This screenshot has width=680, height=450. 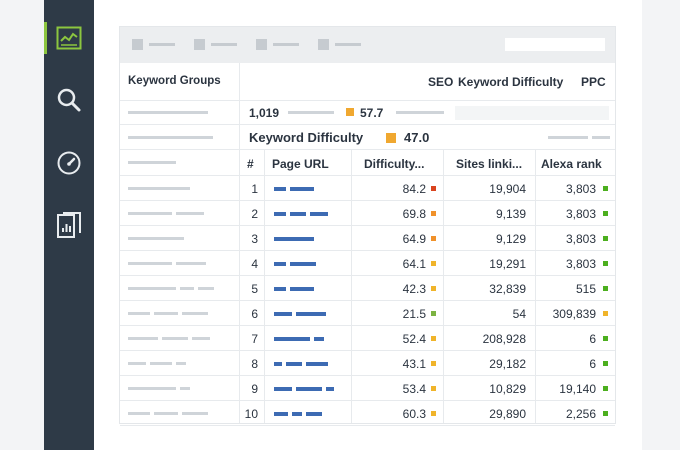 I want to click on tab-ppc: PPC, so click(x=593, y=82).